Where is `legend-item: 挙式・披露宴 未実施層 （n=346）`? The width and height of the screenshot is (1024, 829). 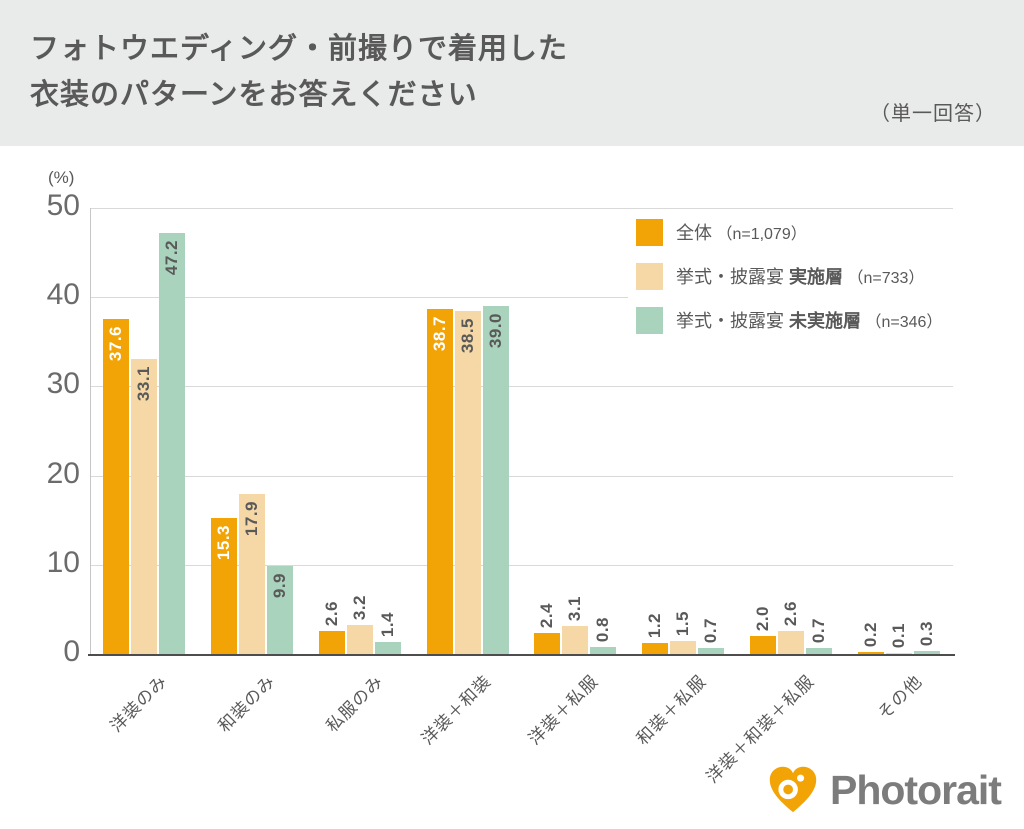
legend-item: 挙式・披露宴 未実施層 （n=346） is located at coordinates (789, 320).